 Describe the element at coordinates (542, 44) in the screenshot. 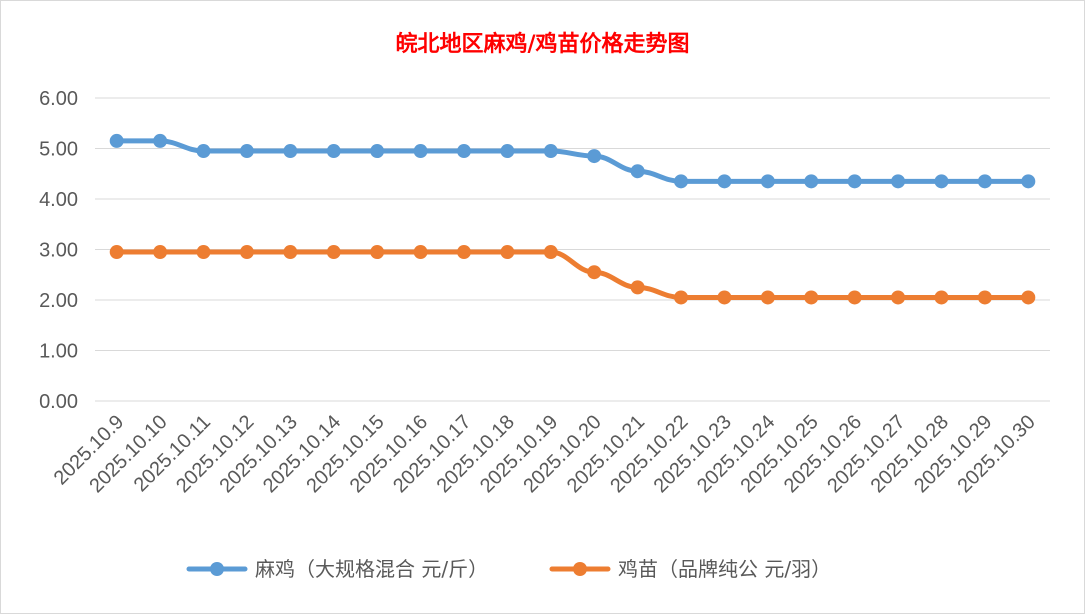

I see `chart-title: 皖北地区麻鸡/鸡苗价格走势图` at that location.